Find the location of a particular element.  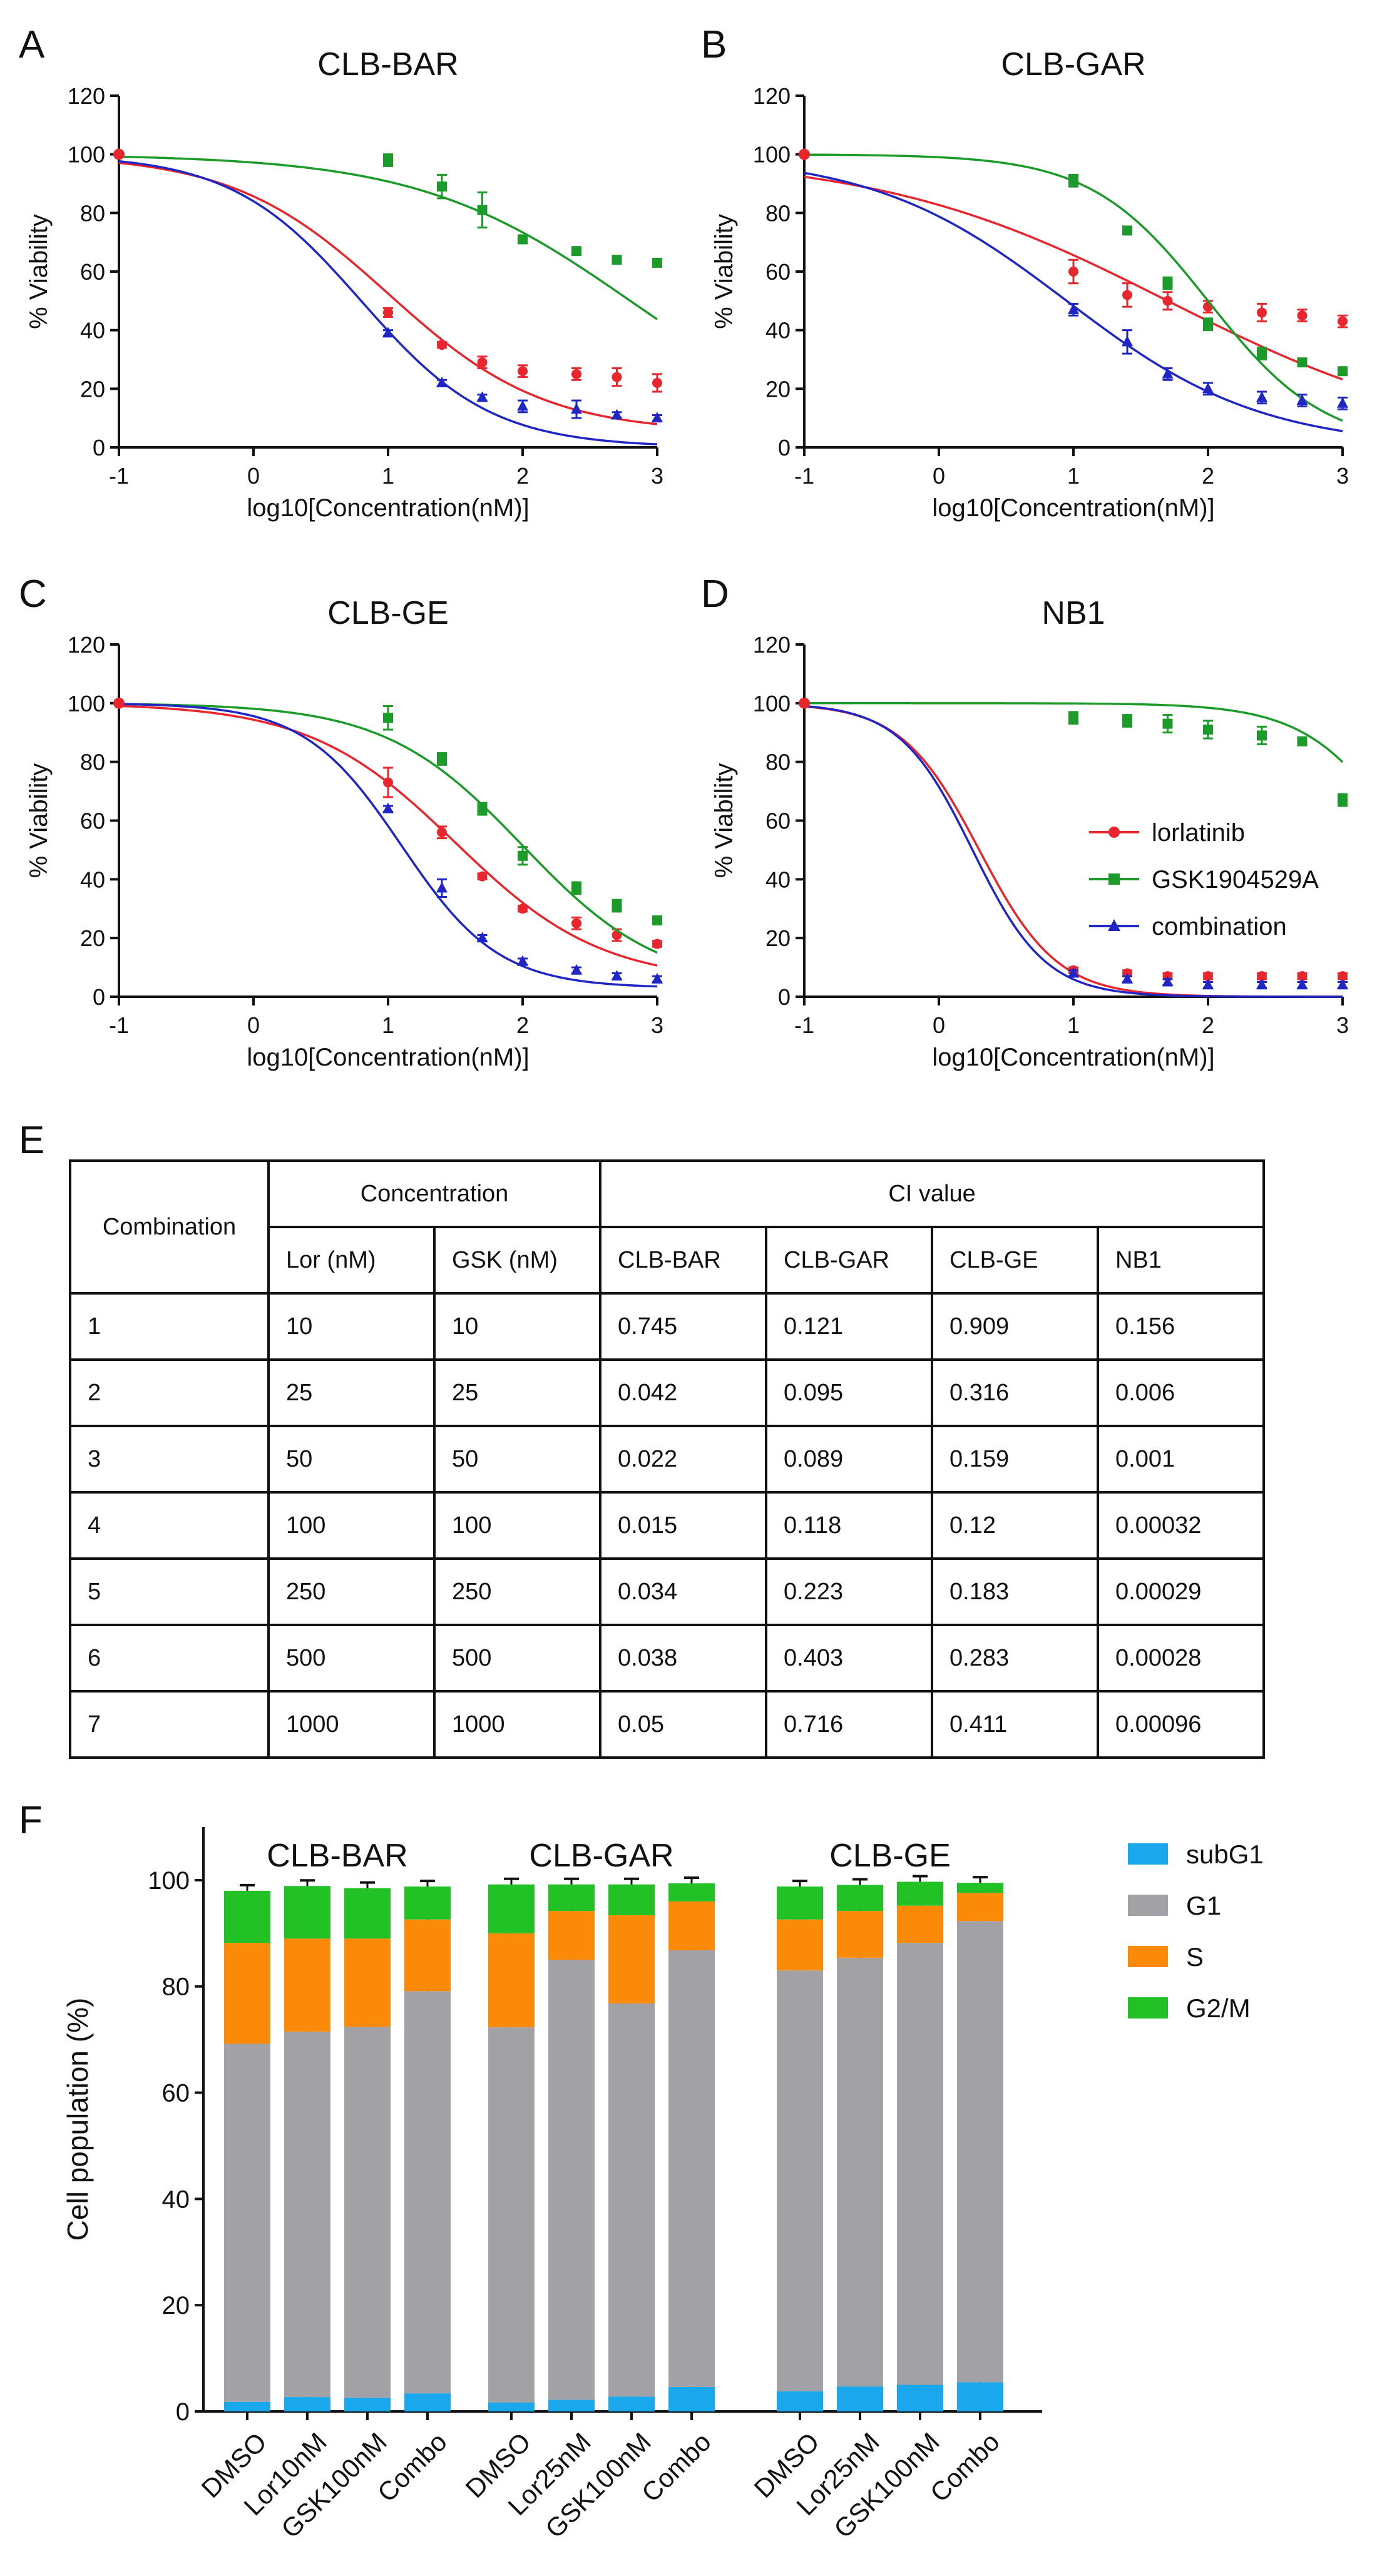

table-cell: 0.015 is located at coordinates (683, 1526).